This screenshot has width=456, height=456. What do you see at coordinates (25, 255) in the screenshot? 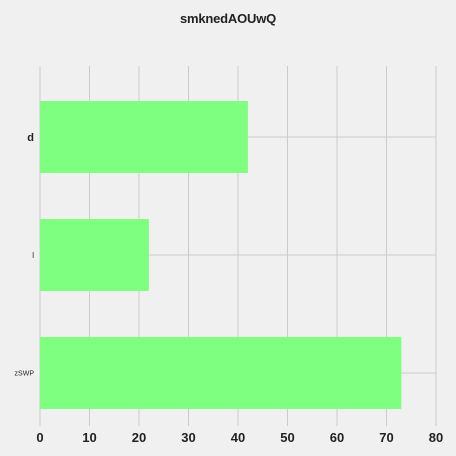
I see `y-tick-labels: d l zSWP` at bounding box center [25, 255].